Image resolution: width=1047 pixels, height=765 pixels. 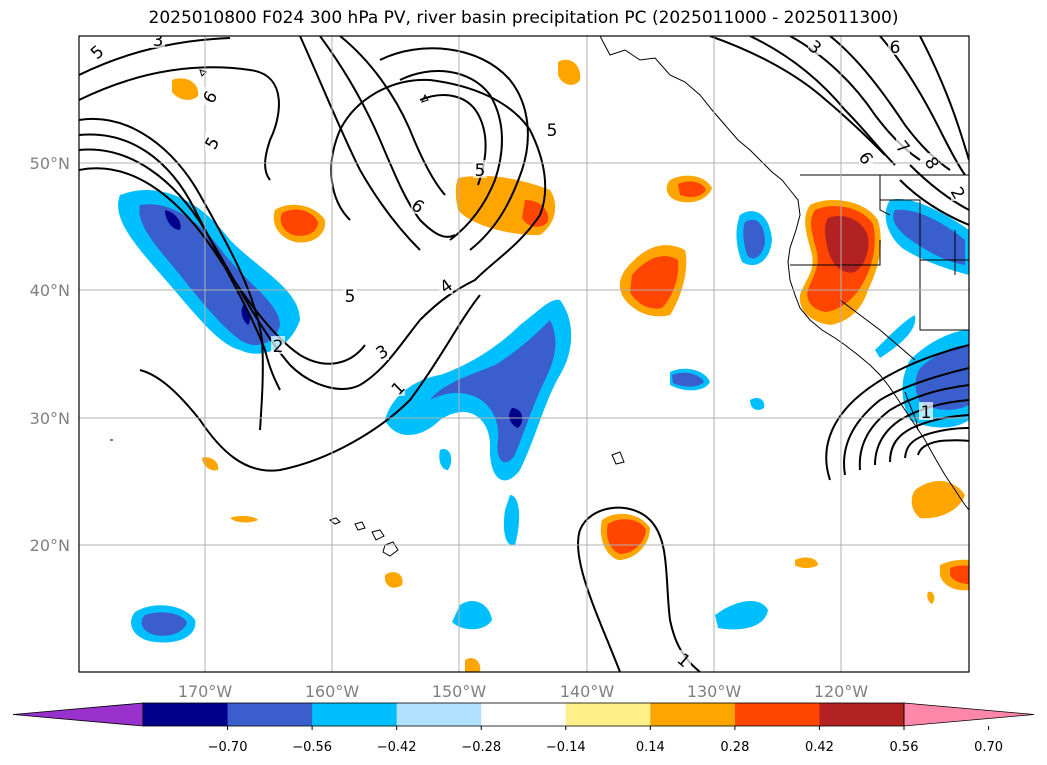 I want to click on lat-label: 20°N, so click(x=50, y=545).